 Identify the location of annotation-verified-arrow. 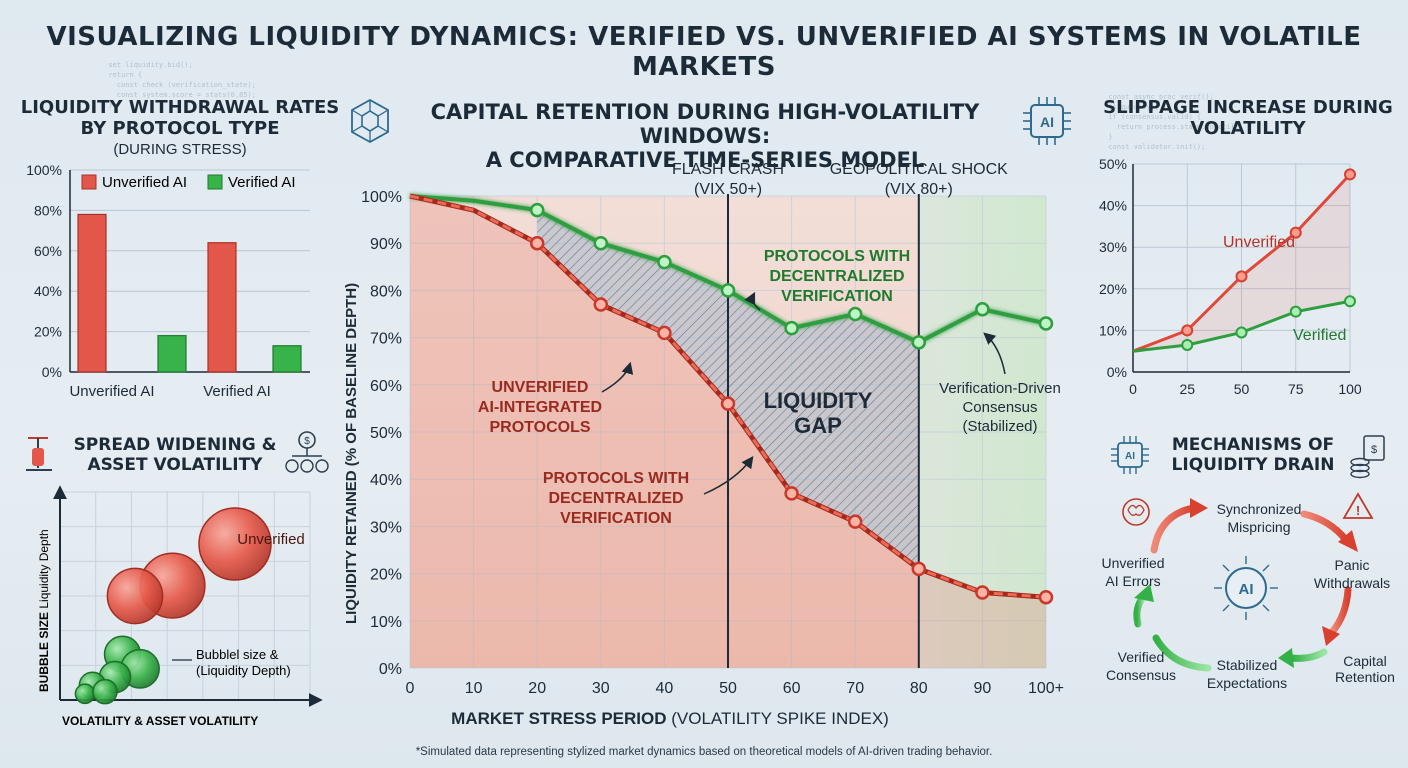
(752, 301).